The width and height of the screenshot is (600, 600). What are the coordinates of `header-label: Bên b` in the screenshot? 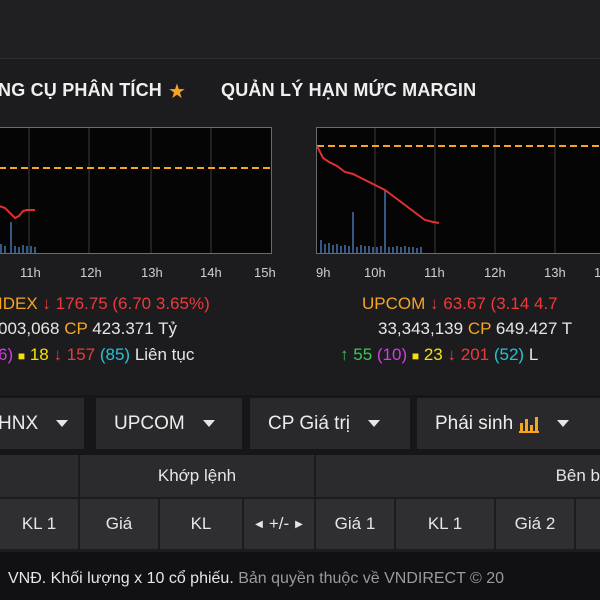 It's located at (577, 475).